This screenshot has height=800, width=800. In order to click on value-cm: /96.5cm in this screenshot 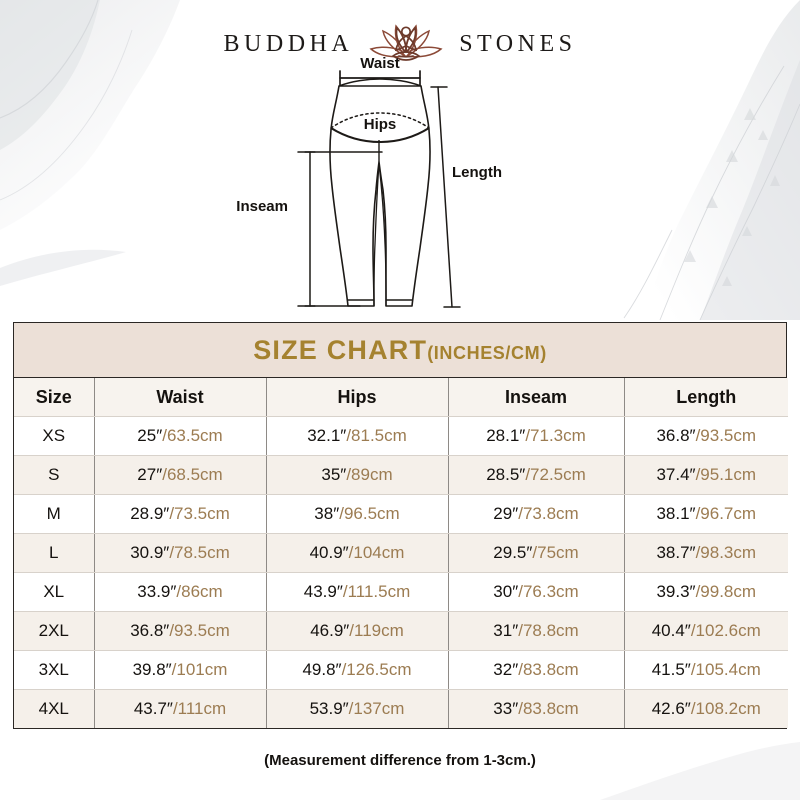, I will do `click(369, 513)`.